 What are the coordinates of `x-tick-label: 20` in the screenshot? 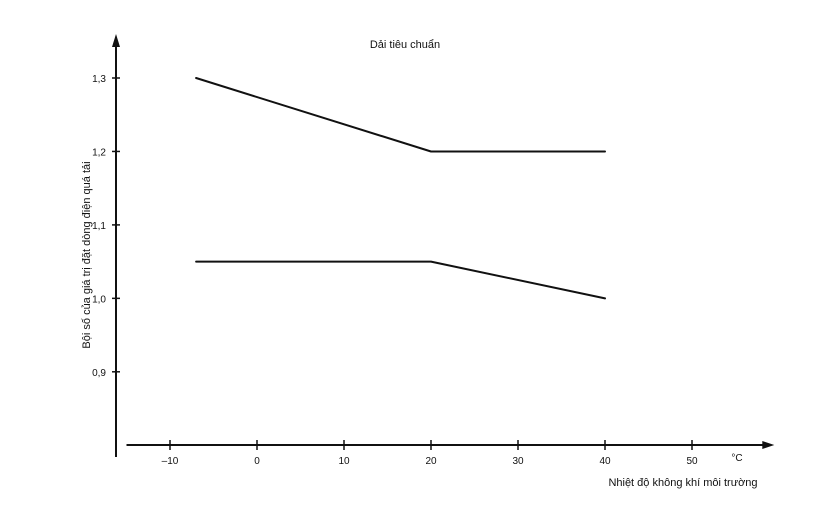 It's located at (431, 461).